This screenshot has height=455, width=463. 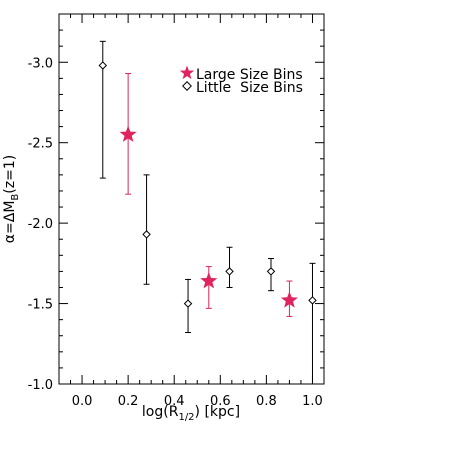 What do you see at coordinates (40, 385) in the screenshot?
I see `y-tick-label: -1.0` at bounding box center [40, 385].